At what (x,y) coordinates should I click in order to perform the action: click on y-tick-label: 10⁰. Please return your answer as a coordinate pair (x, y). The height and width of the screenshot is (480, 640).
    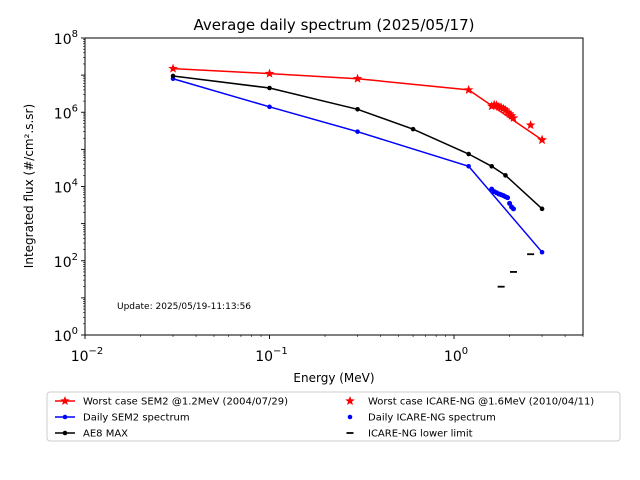
    Looking at the image, I should click on (66, 335).